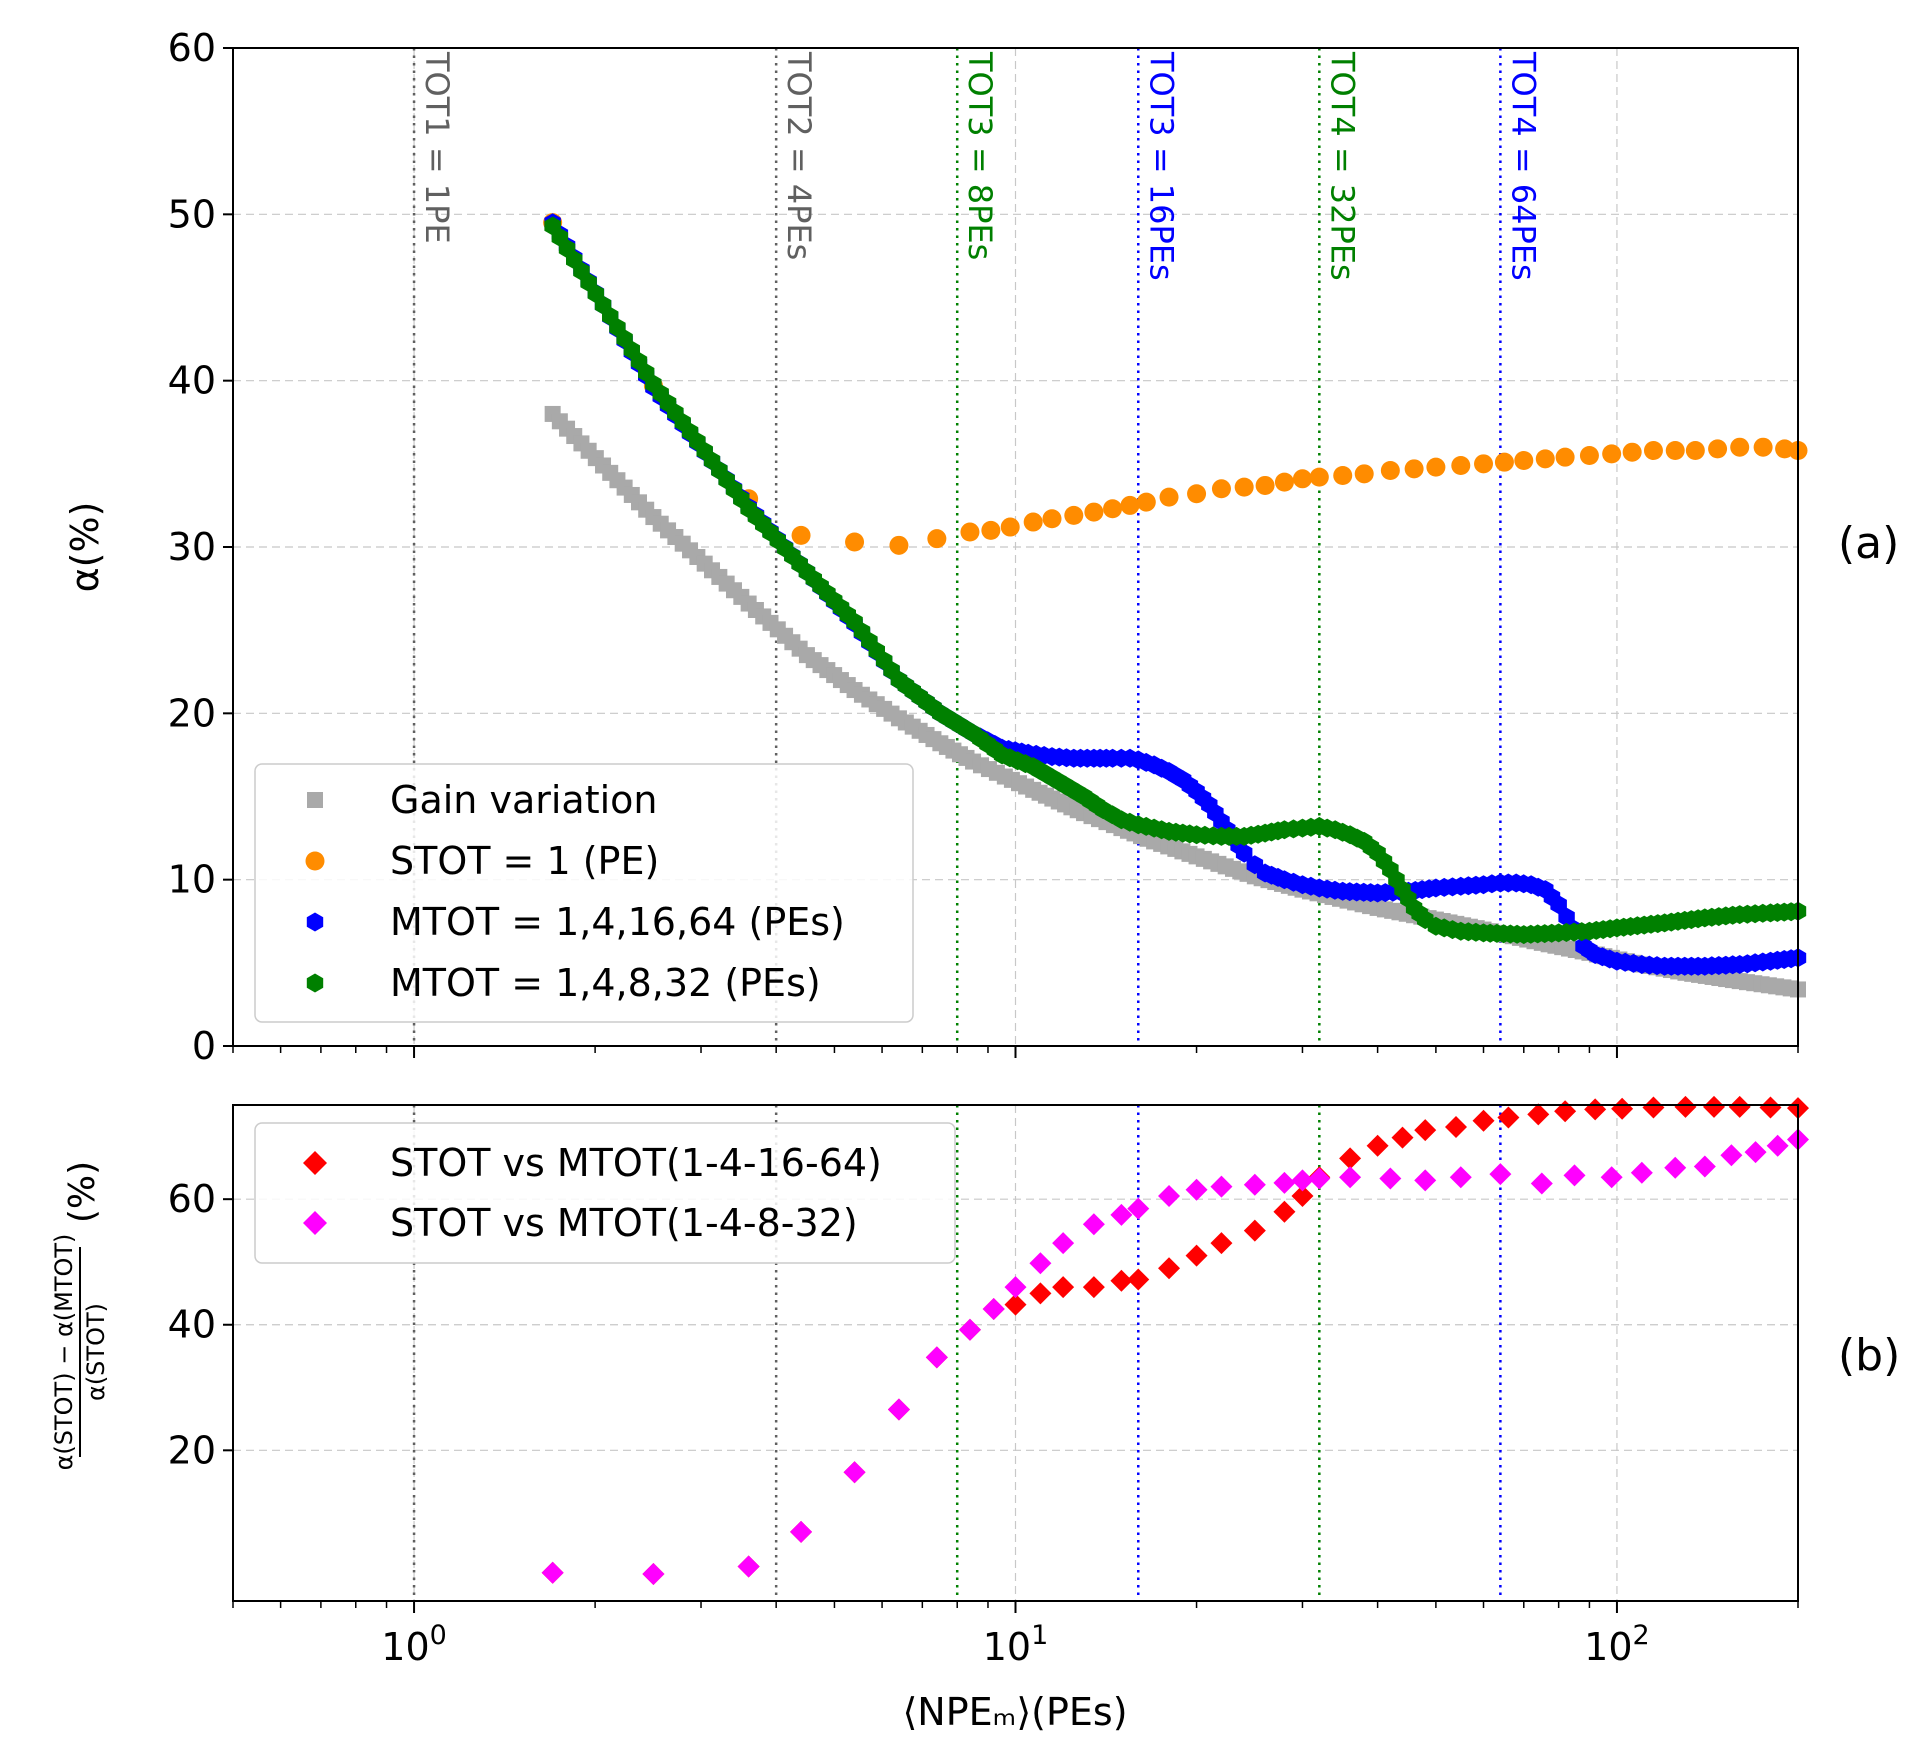 The image size is (1921, 1750). I want to click on x-tick-label-b: 10⁰, so click(414, 1644).